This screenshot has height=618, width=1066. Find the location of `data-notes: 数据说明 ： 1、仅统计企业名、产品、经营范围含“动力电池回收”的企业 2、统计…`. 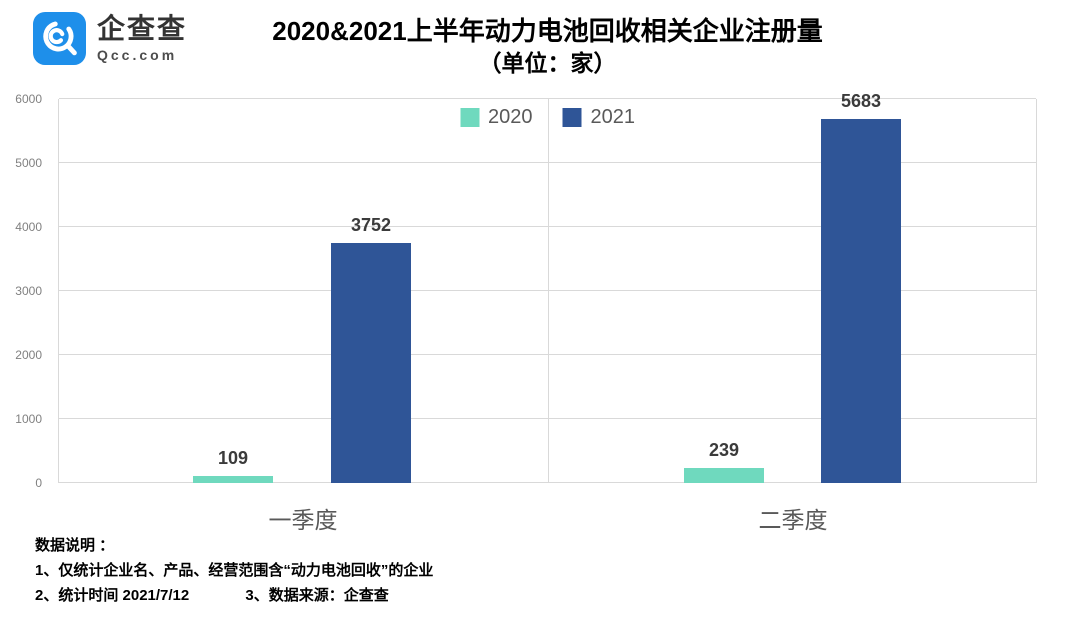

data-notes: 数据说明 ： 1、仅统计企业名、产品、经营范围含“动力电池回收”的企业 2、统计… is located at coordinates (234, 570).